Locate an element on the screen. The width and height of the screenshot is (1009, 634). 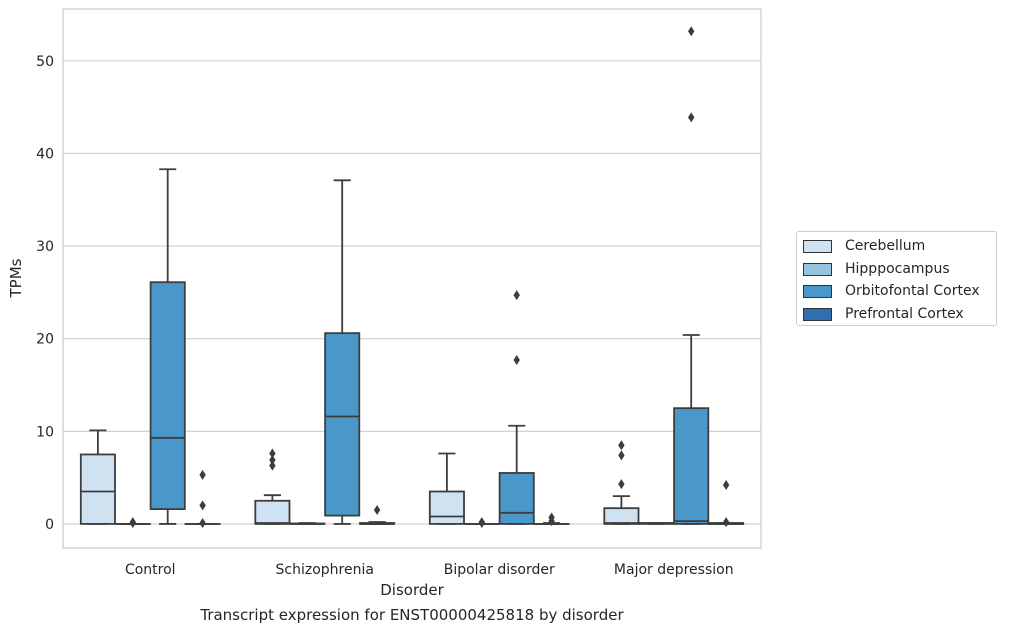
box-control-orbitofontal-cortex is located at coordinates (167, 346).